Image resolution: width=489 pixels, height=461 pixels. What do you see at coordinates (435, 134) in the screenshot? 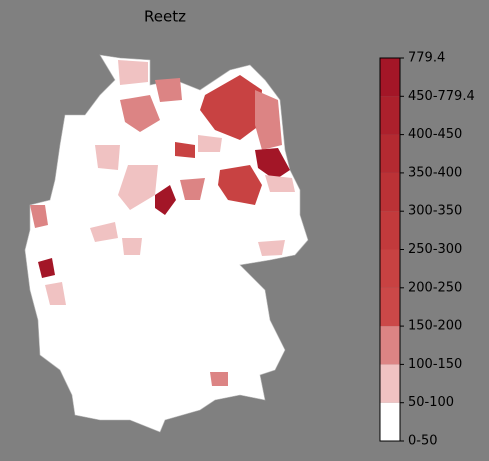
I see `colorbar-label: 400-450` at bounding box center [435, 134].